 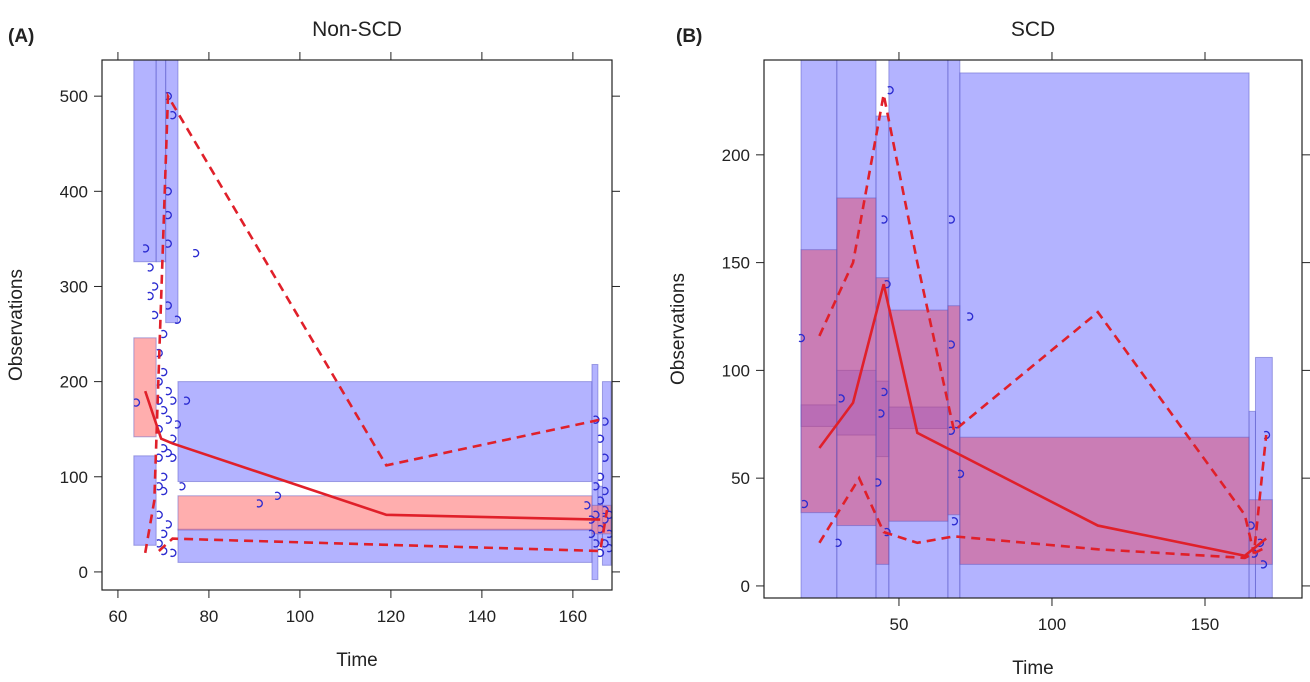 What do you see at coordinates (1033, 29) in the screenshot?
I see `chart-title: SCD` at bounding box center [1033, 29].